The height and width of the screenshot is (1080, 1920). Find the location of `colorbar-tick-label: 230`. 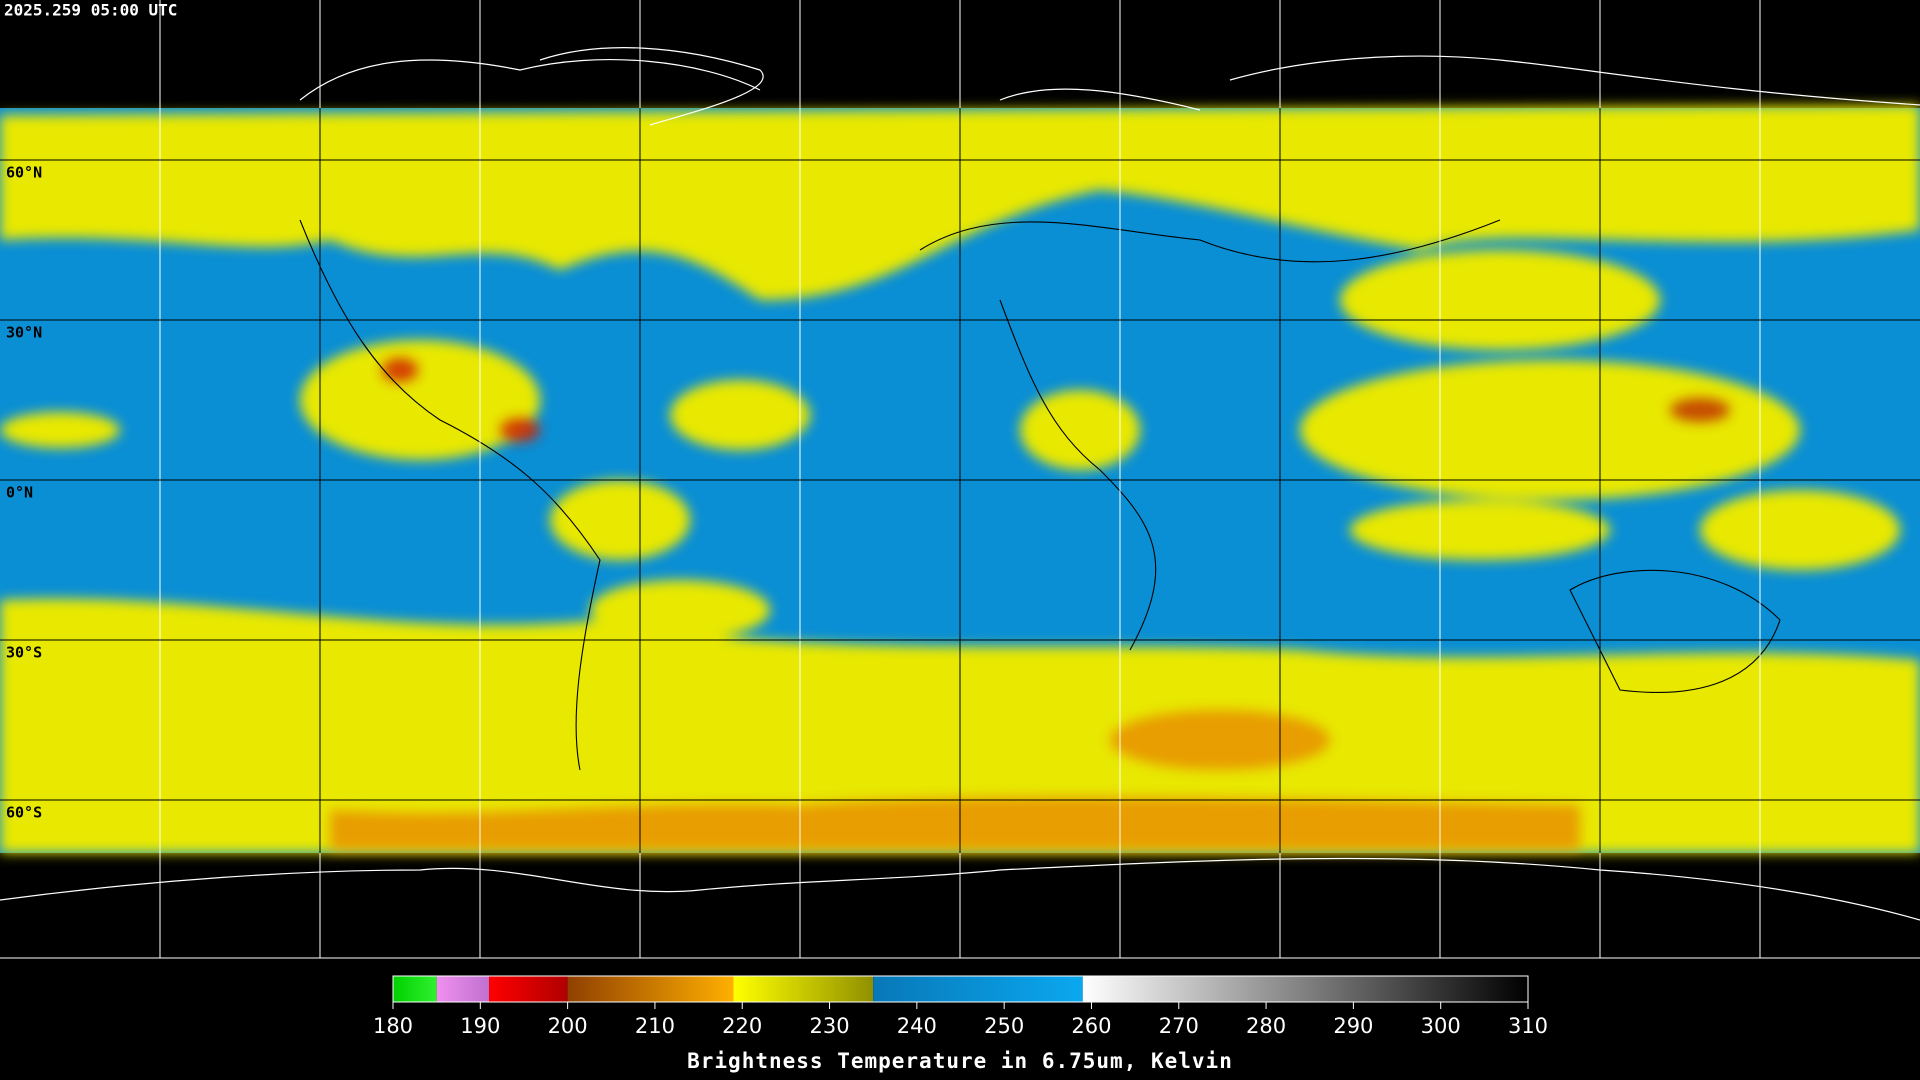

colorbar-tick-label: 230 is located at coordinates (829, 1026).